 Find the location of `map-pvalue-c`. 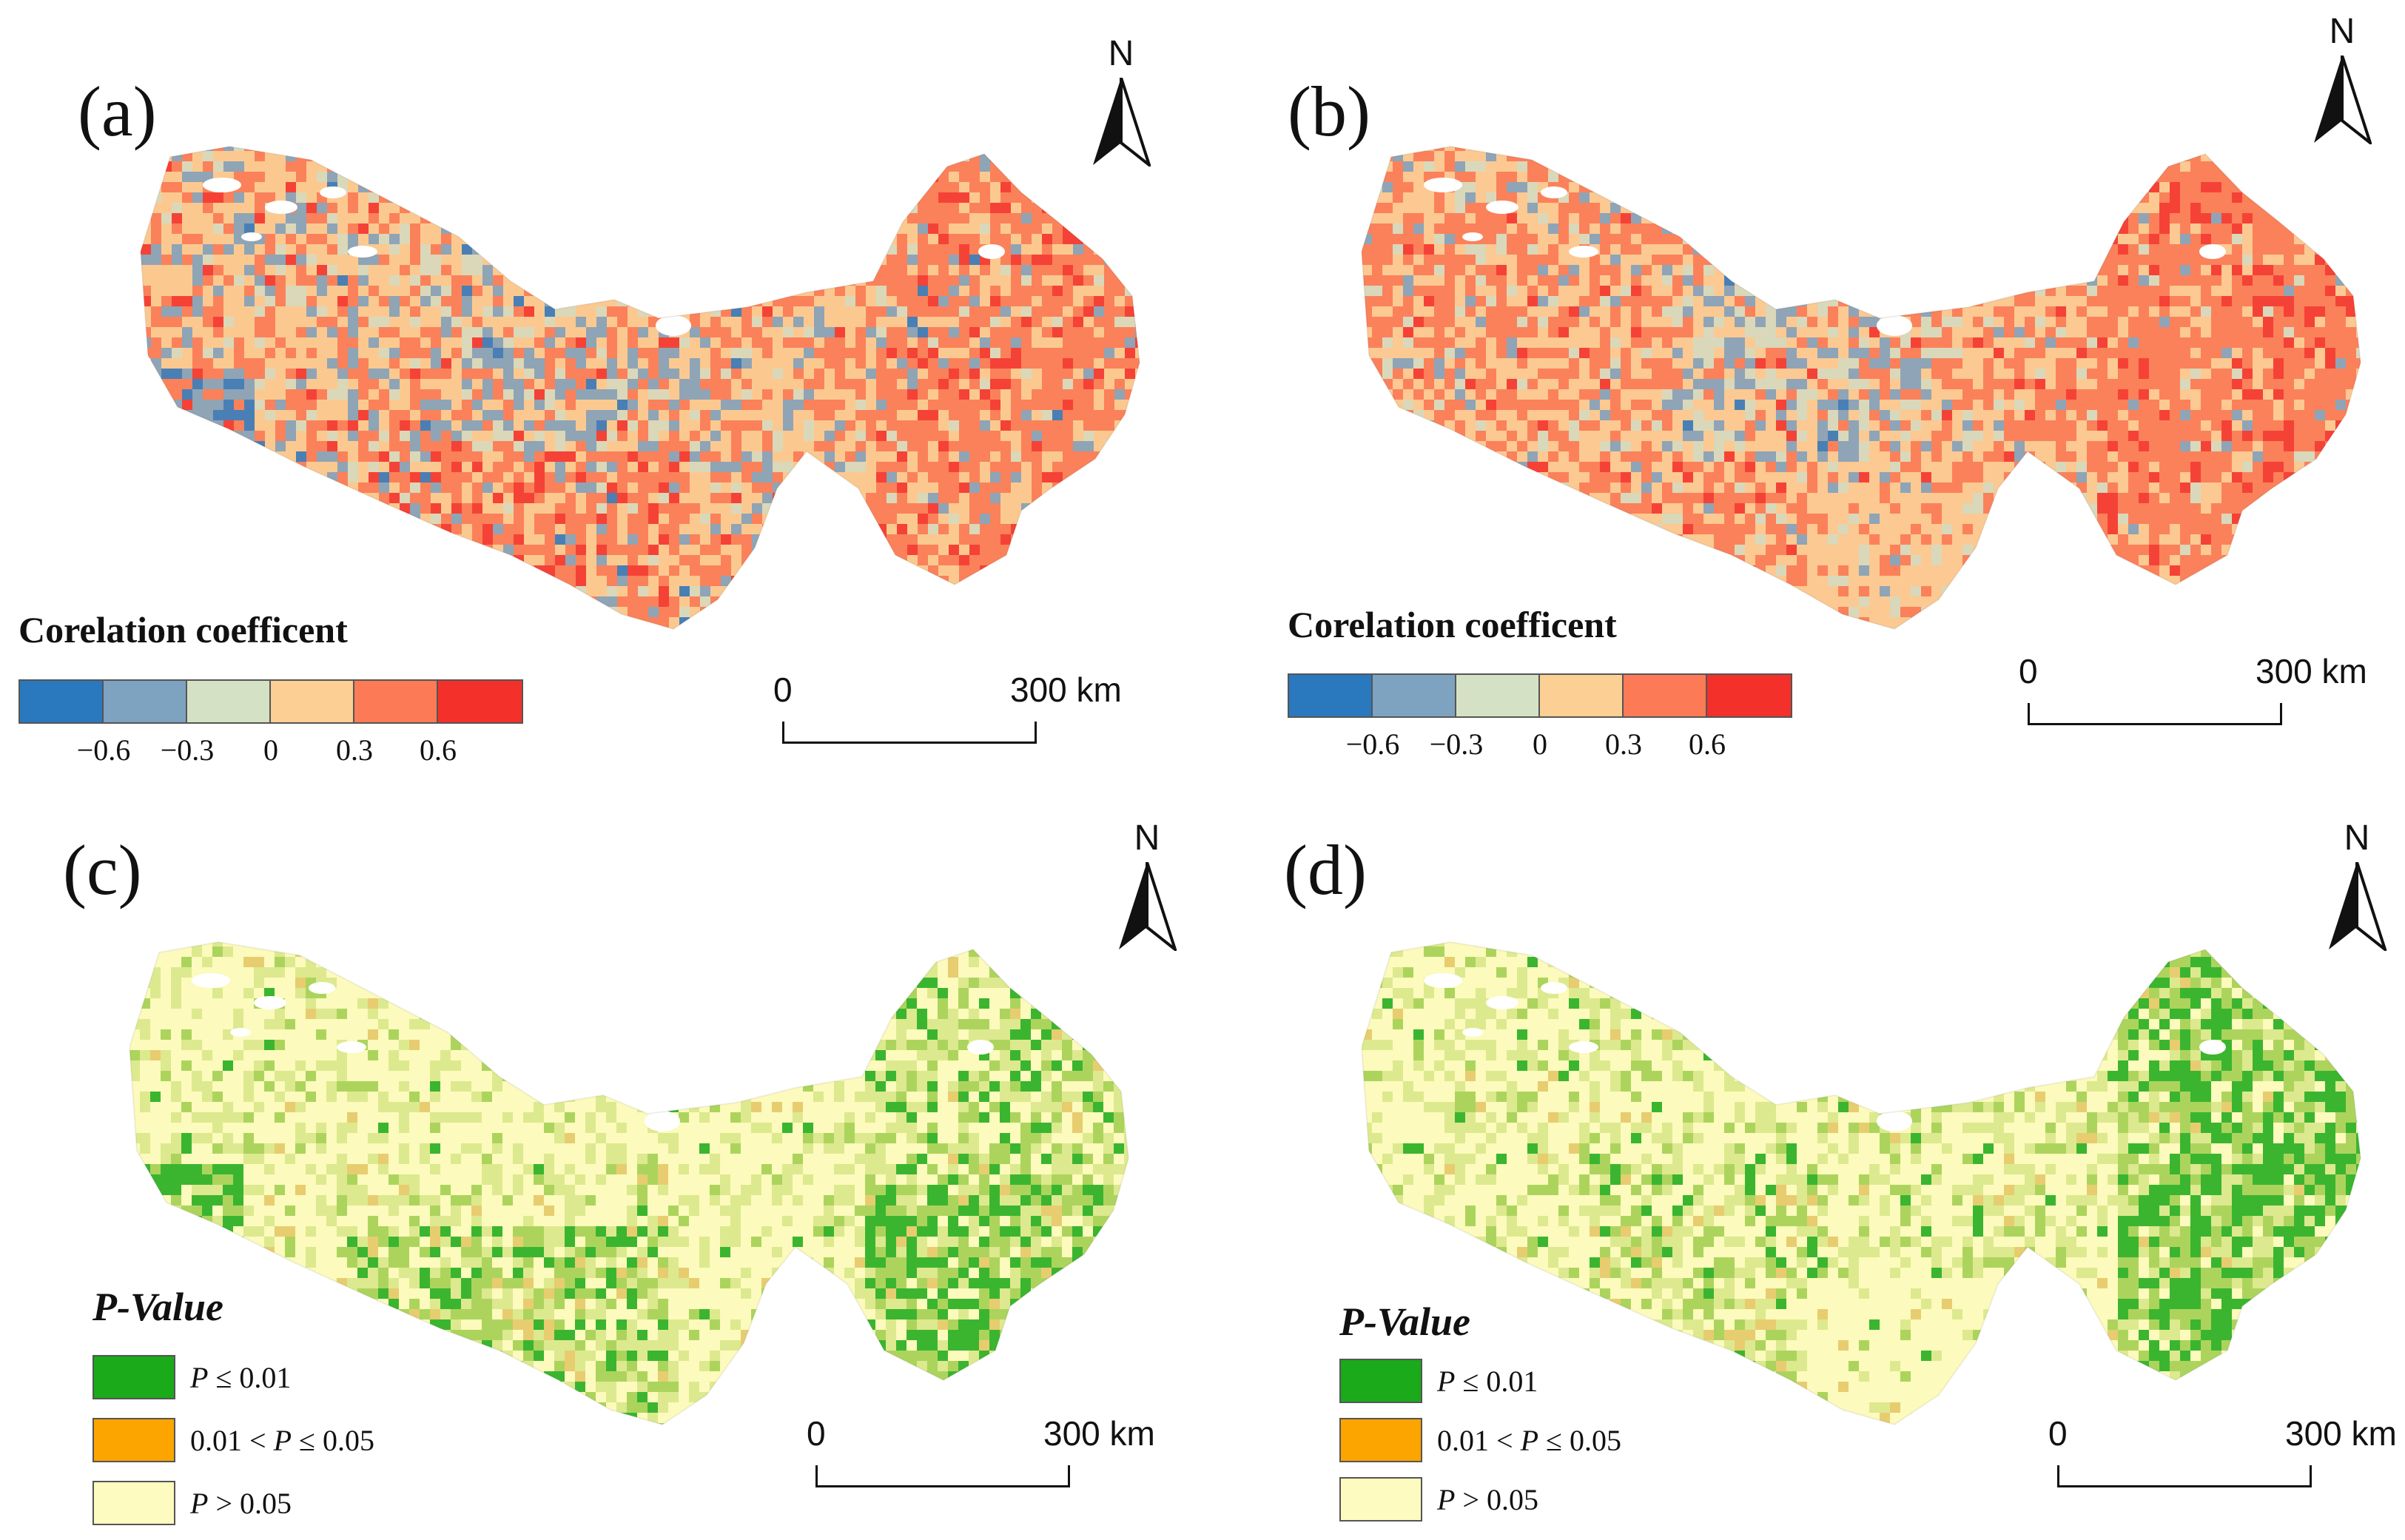

map-pvalue-c is located at coordinates (630, 1183).